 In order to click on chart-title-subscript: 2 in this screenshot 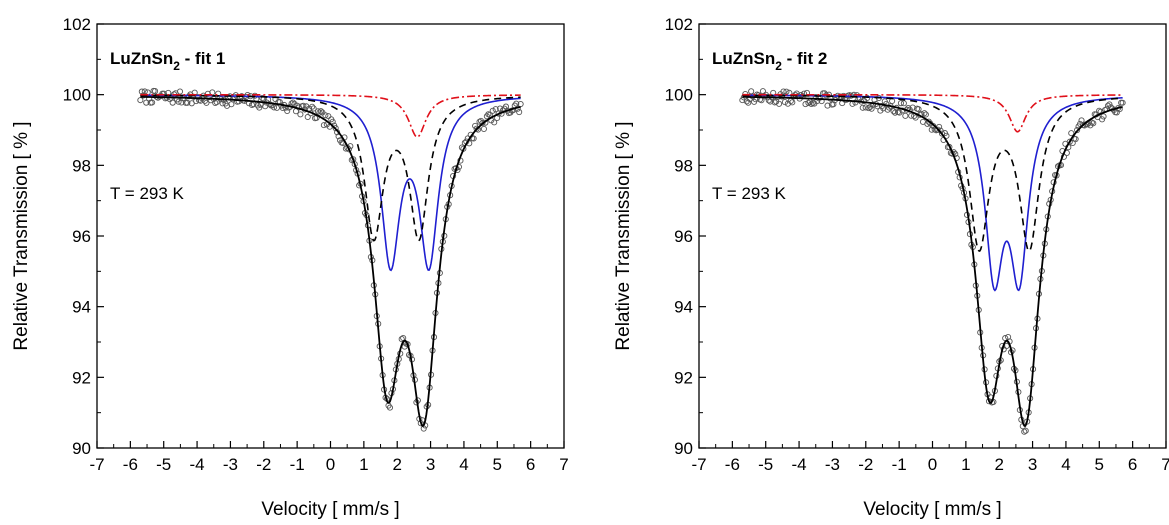, I will do `click(778, 66)`.